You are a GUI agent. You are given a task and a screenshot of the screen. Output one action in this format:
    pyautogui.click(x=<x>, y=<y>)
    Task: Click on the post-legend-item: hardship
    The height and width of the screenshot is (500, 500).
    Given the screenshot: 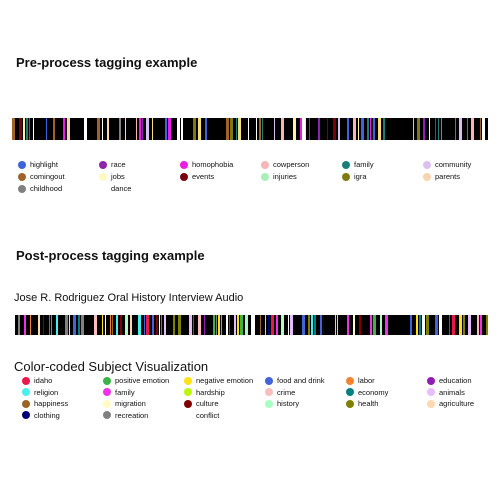 What is the action you would take?
    pyautogui.click(x=222, y=392)
    